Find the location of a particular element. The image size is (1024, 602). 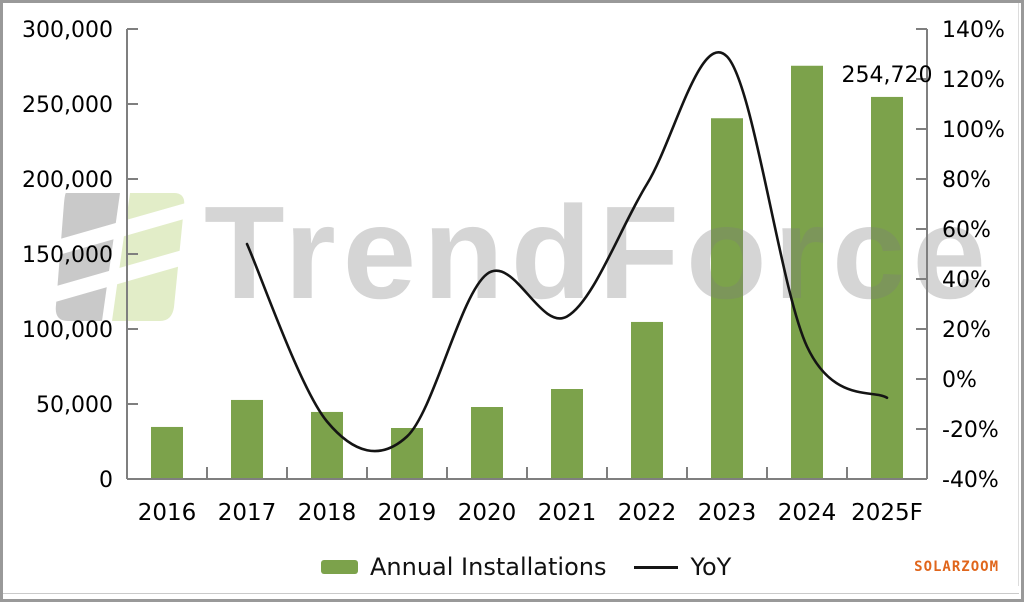

right-axis-label: 60% is located at coordinates (966, 230).